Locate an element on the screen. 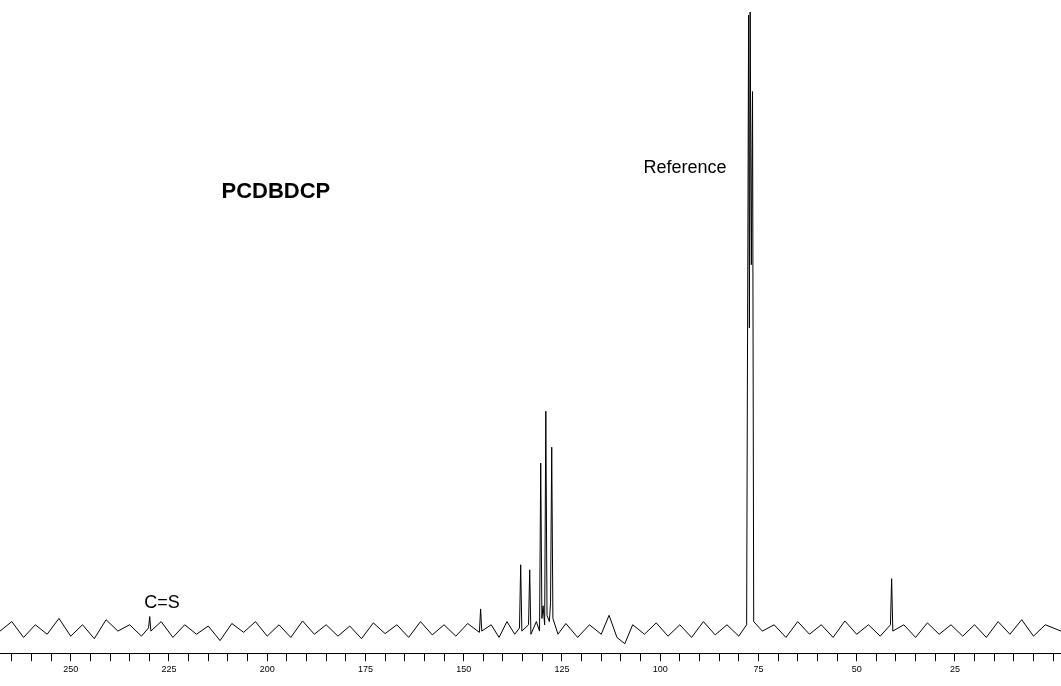 This screenshot has height=686, width=1061. annotation: Reference is located at coordinates (685, 166).